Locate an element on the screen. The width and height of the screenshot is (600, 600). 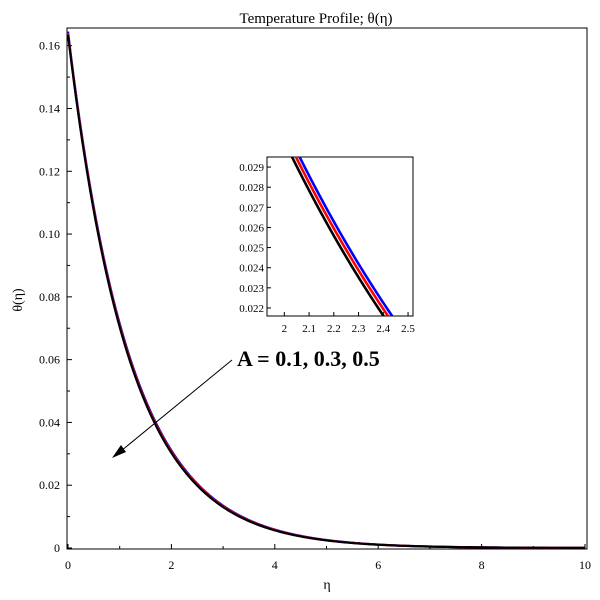
inset-y-tick-label: 0.022 is located at coordinates (251, 309).